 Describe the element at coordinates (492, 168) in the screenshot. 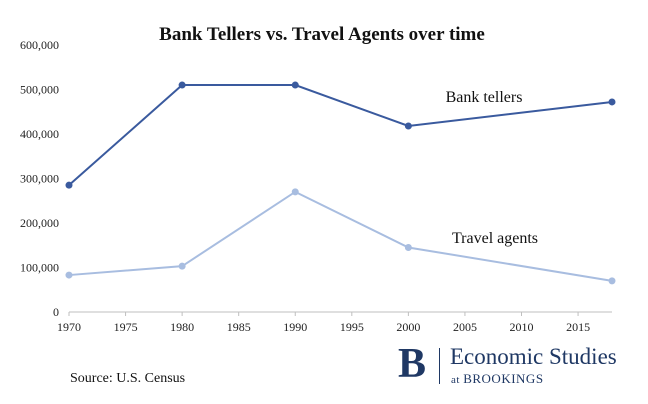

I see `series-labels: Bank tellers Travel agents` at that location.